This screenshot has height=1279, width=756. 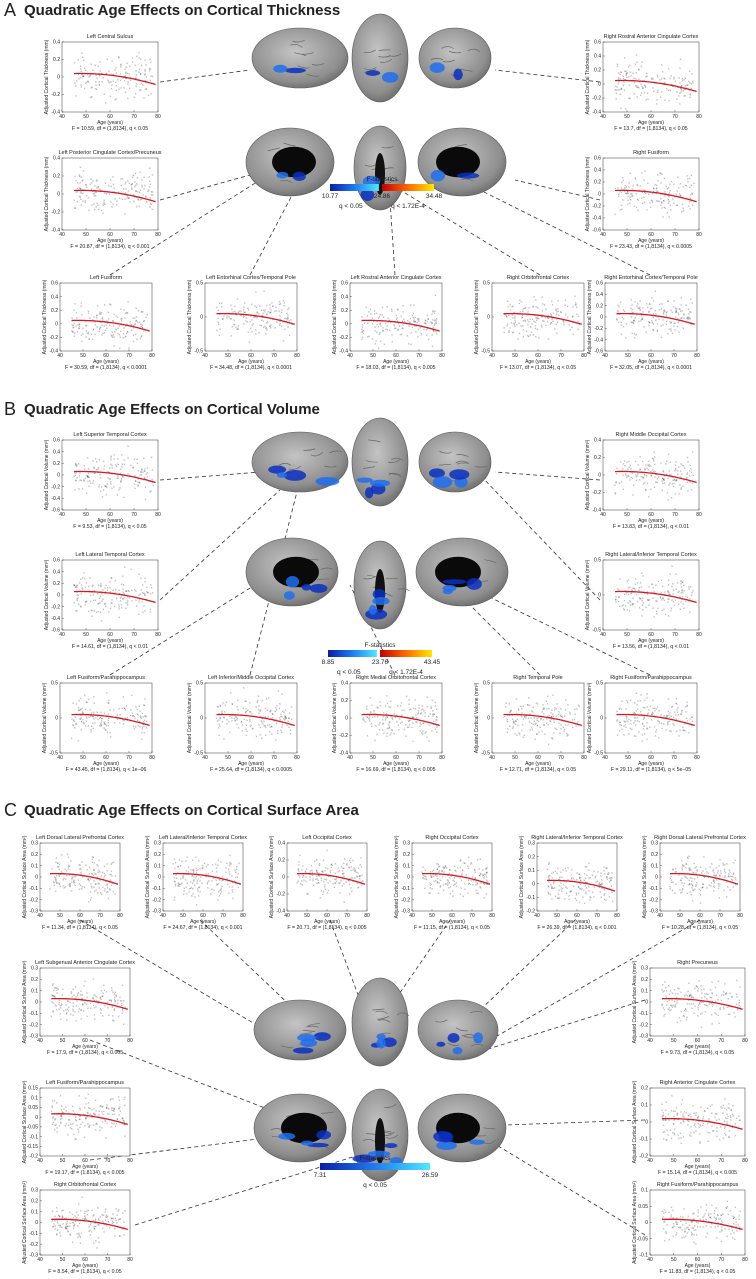 I want to click on effect-cluster, so click(x=306, y=587).